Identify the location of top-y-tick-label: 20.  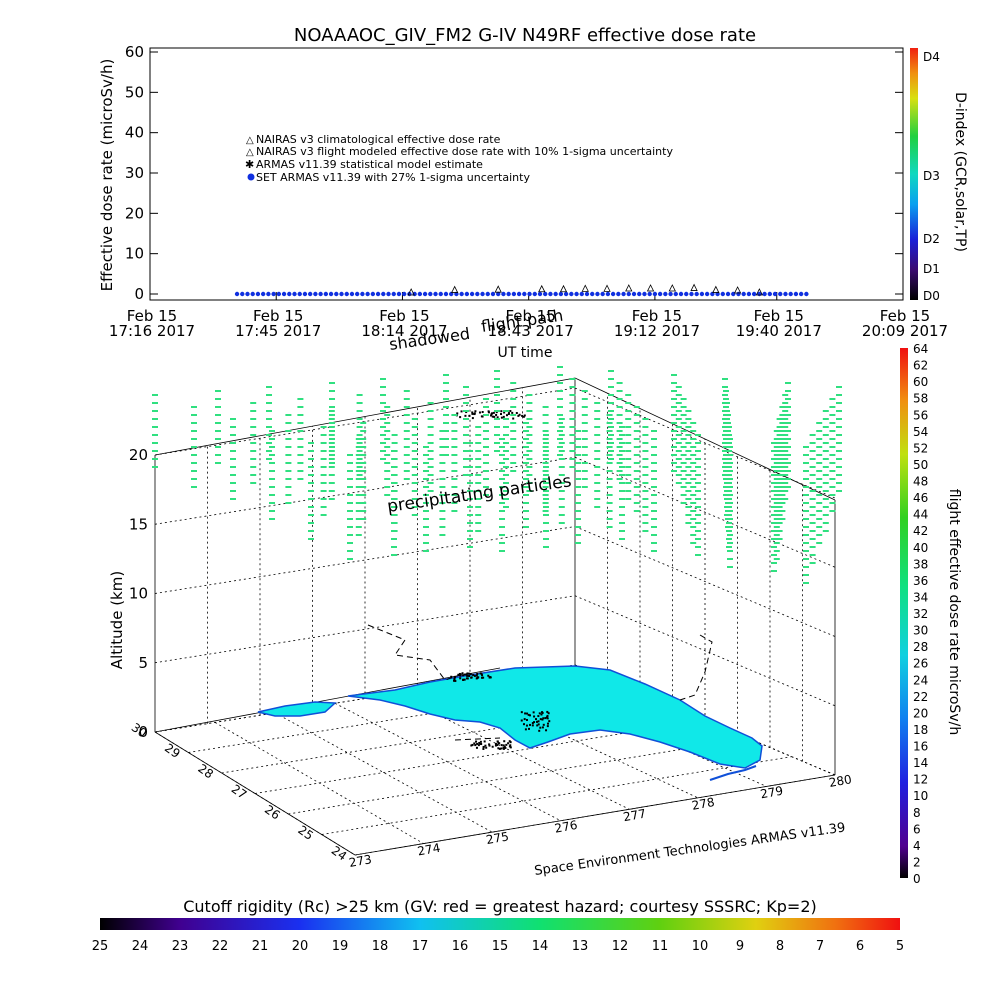
(134, 213).